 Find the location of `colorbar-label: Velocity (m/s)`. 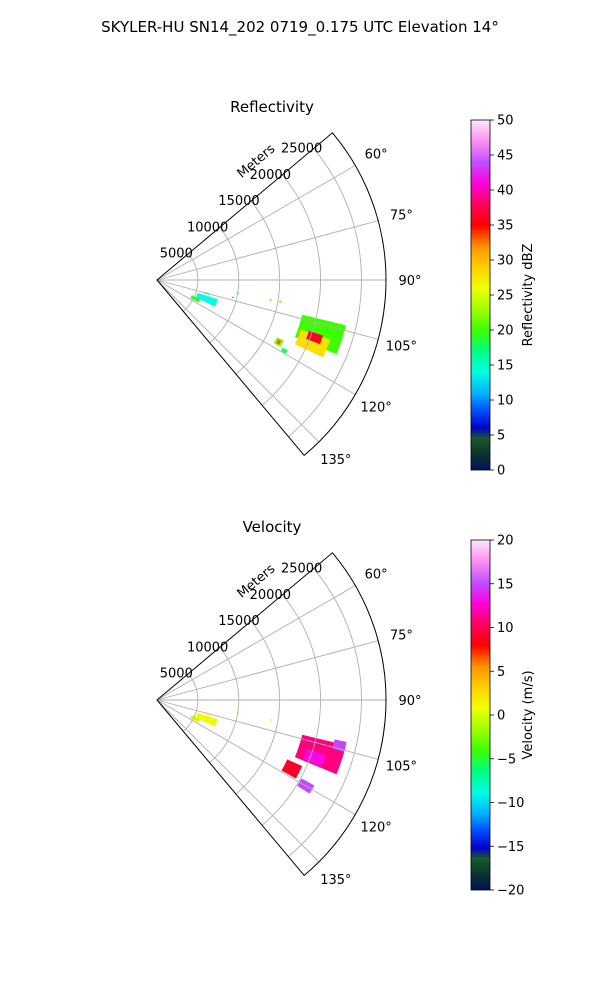

colorbar-label: Velocity (m/s) is located at coordinates (528, 714).